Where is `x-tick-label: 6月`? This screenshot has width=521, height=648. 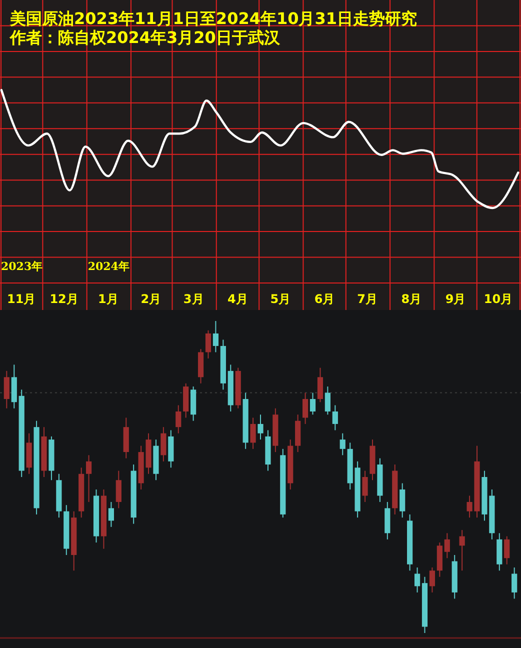 x-tick-label: 6月 is located at coordinates (324, 299).